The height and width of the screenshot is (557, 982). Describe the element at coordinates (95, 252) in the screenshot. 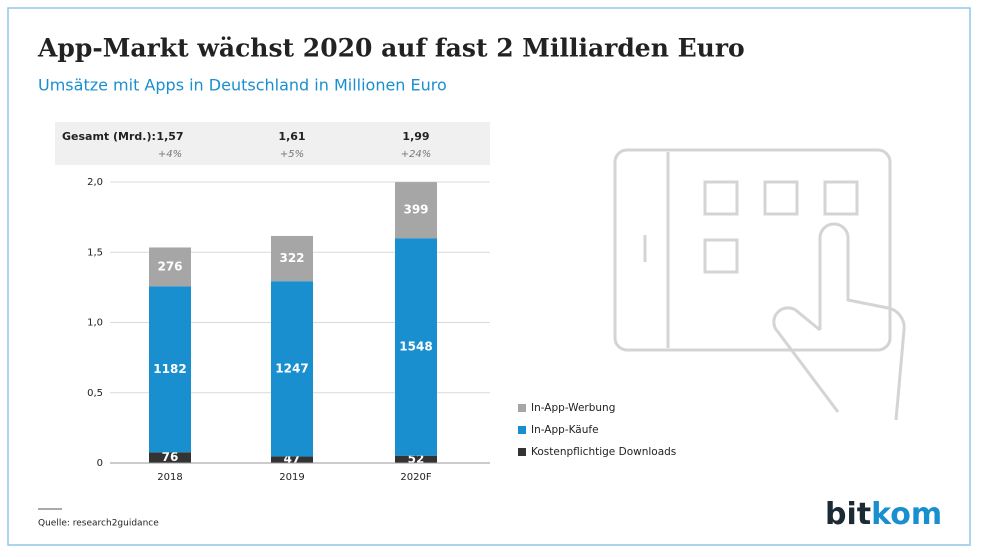

I see `y-tick-label: 1,5` at that location.